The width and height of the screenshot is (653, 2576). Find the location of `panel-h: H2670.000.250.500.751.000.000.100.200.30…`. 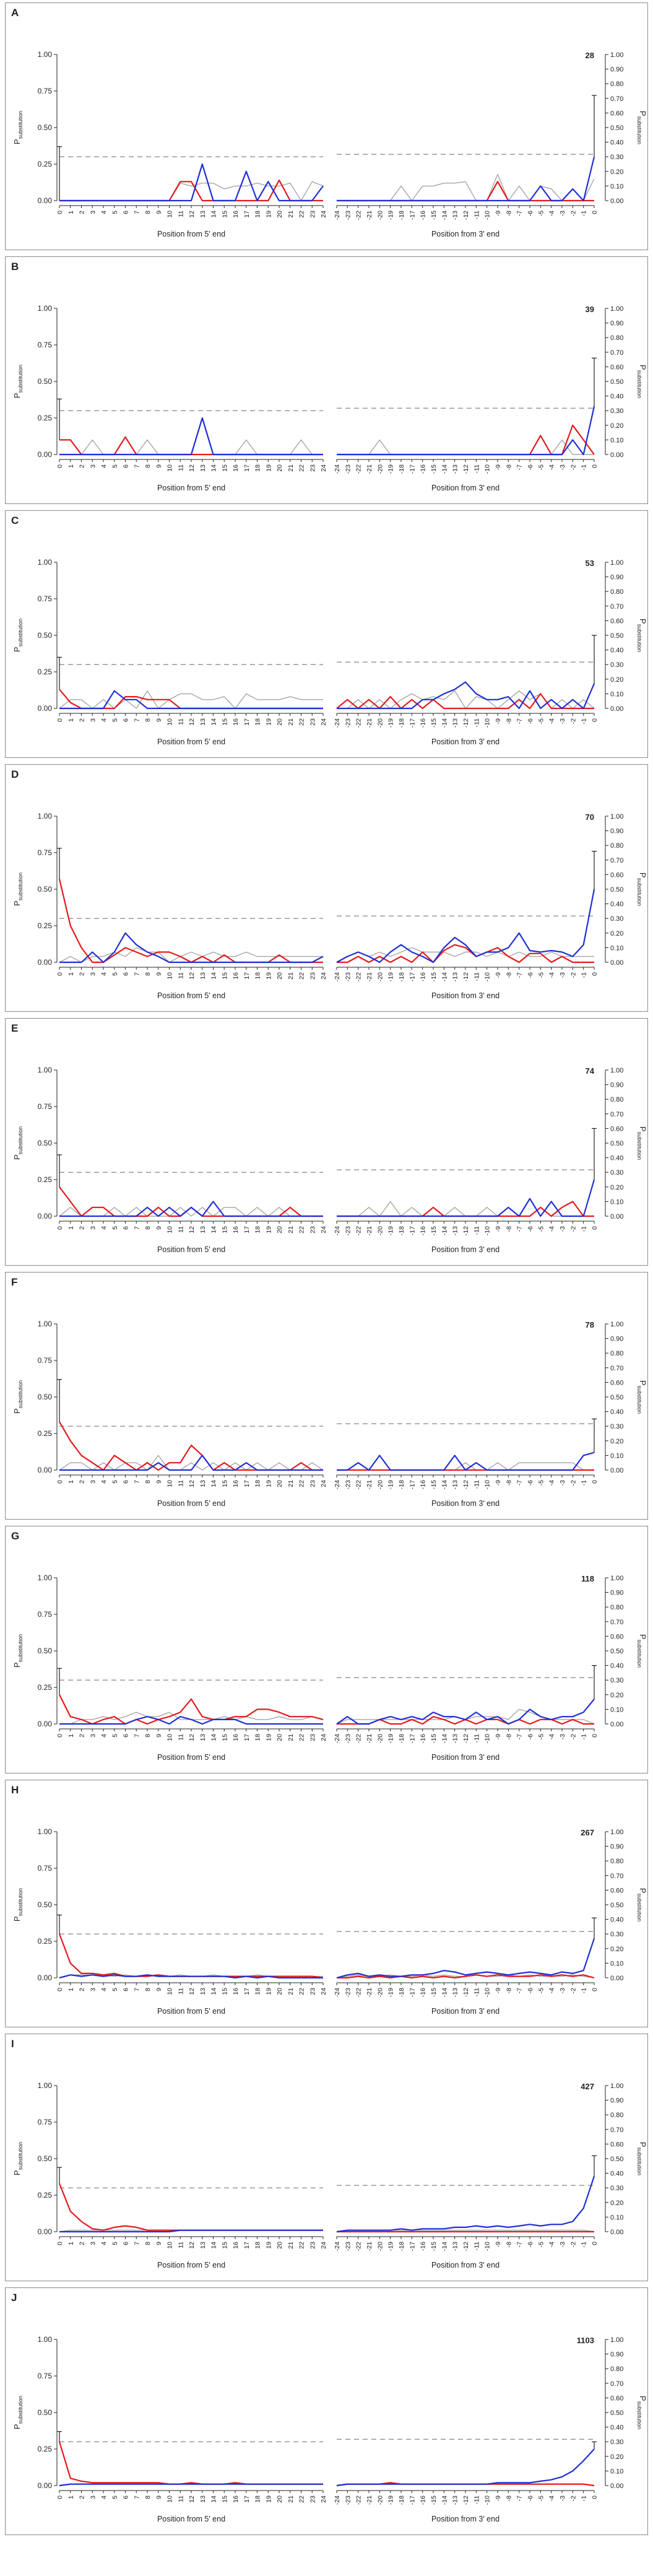

panel-h: H2670.000.250.500.751.000.000.100.200.30… is located at coordinates (329, 1900).